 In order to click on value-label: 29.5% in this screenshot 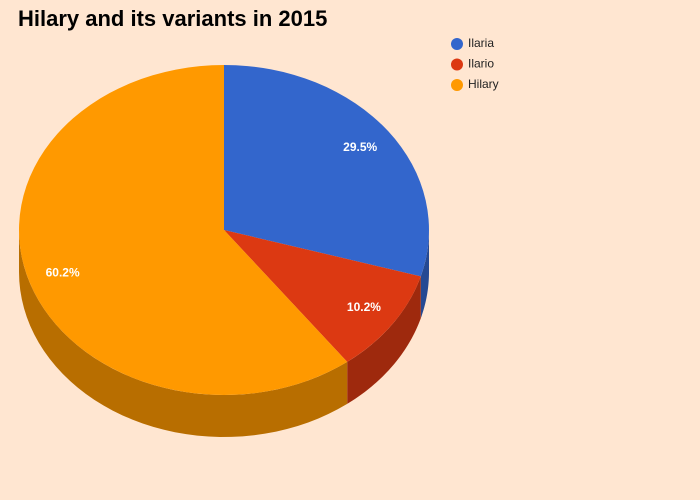, I will do `click(360, 147)`.